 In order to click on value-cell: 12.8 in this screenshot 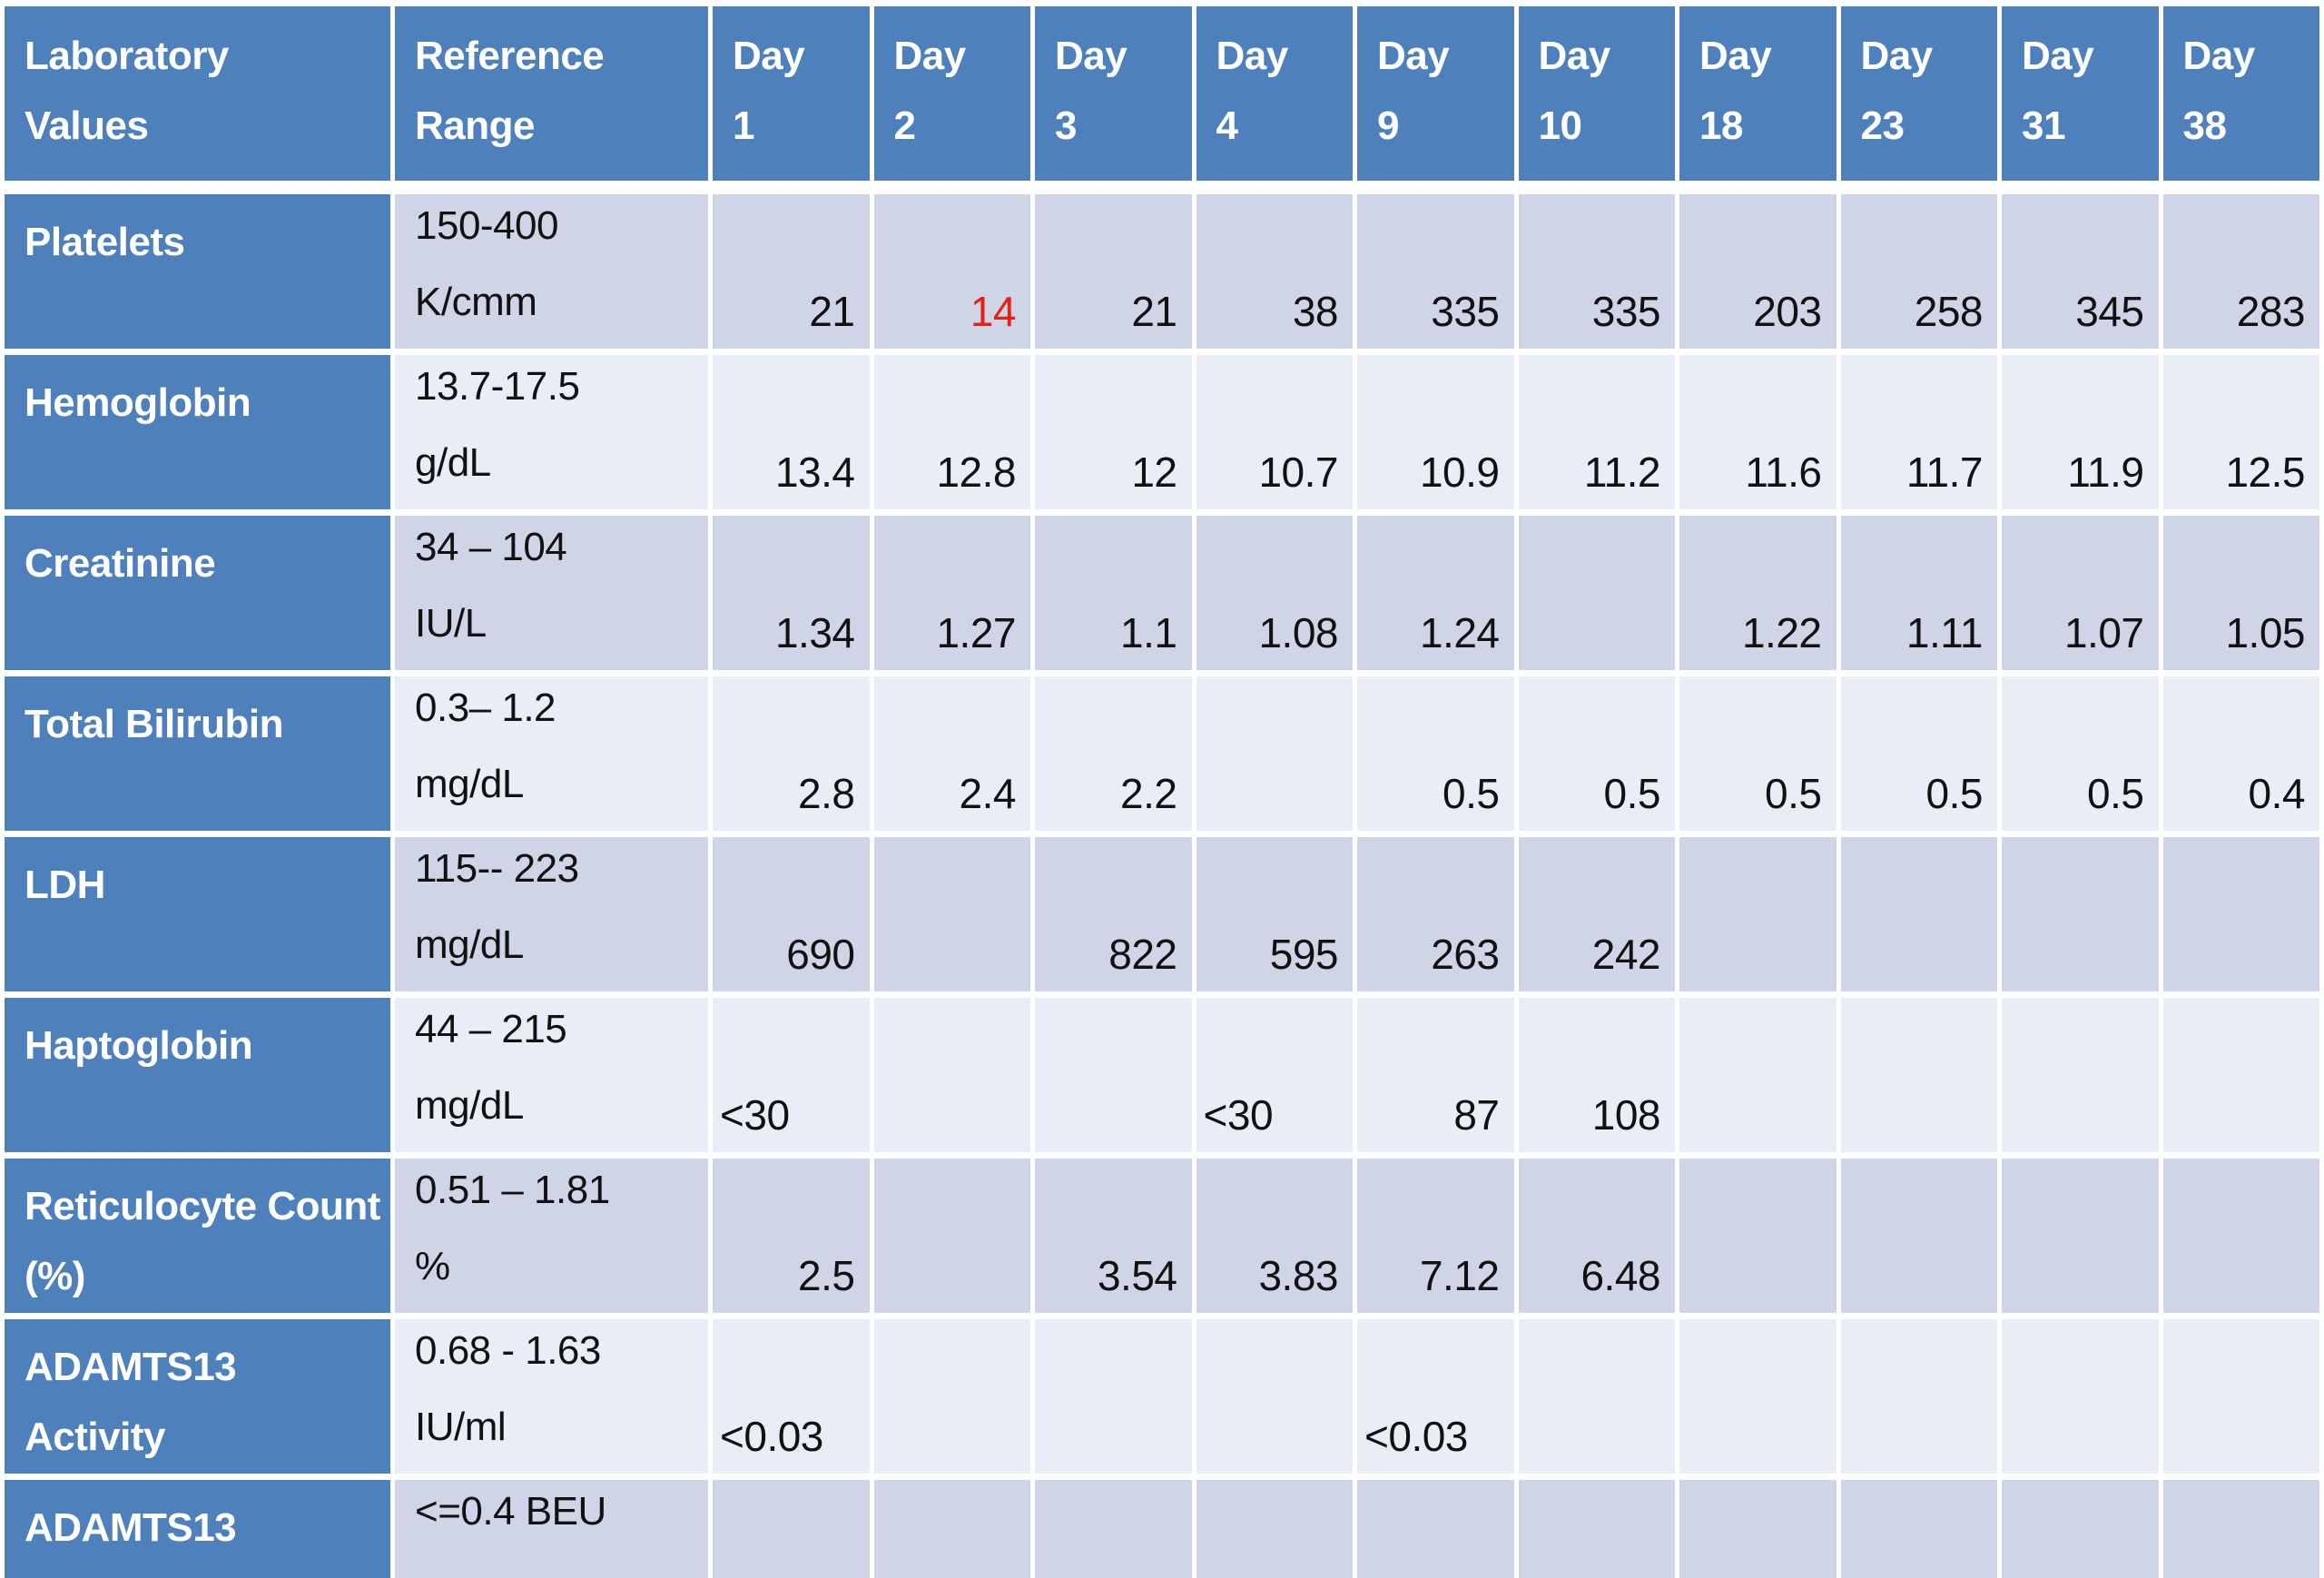, I will do `click(951, 432)`.